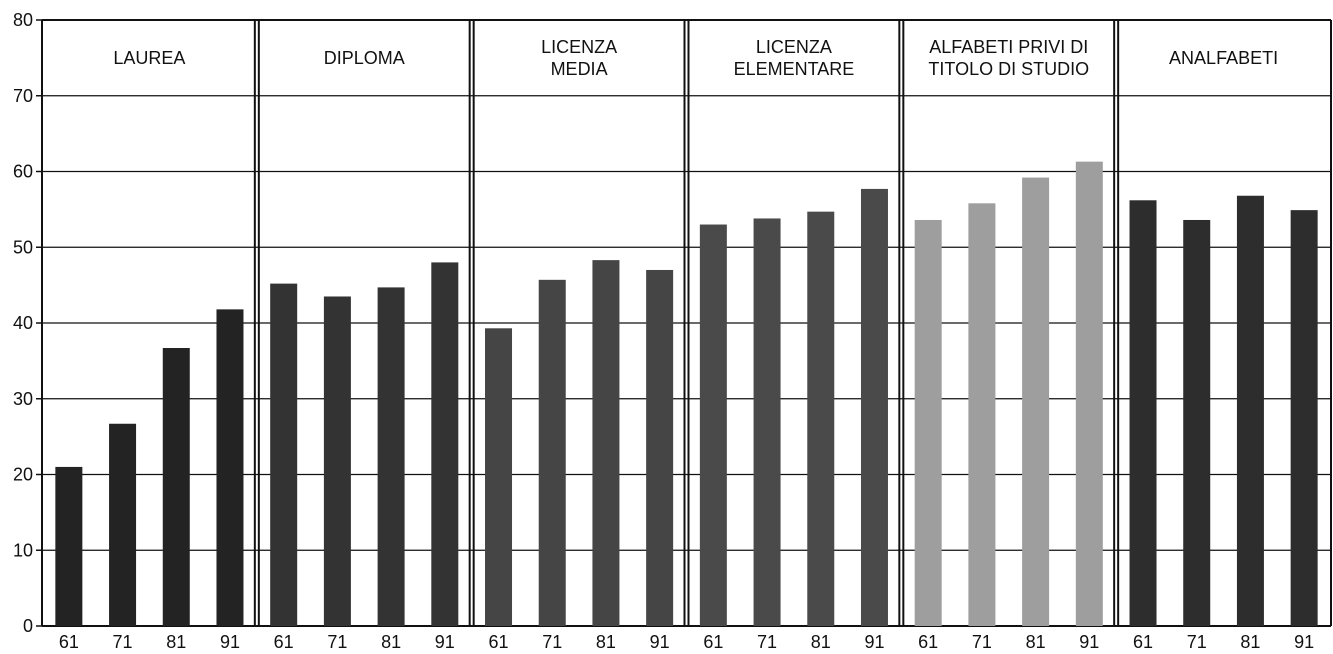 The width and height of the screenshot is (1333, 654). I want to click on panel-title: LAUREA, so click(149, 58).